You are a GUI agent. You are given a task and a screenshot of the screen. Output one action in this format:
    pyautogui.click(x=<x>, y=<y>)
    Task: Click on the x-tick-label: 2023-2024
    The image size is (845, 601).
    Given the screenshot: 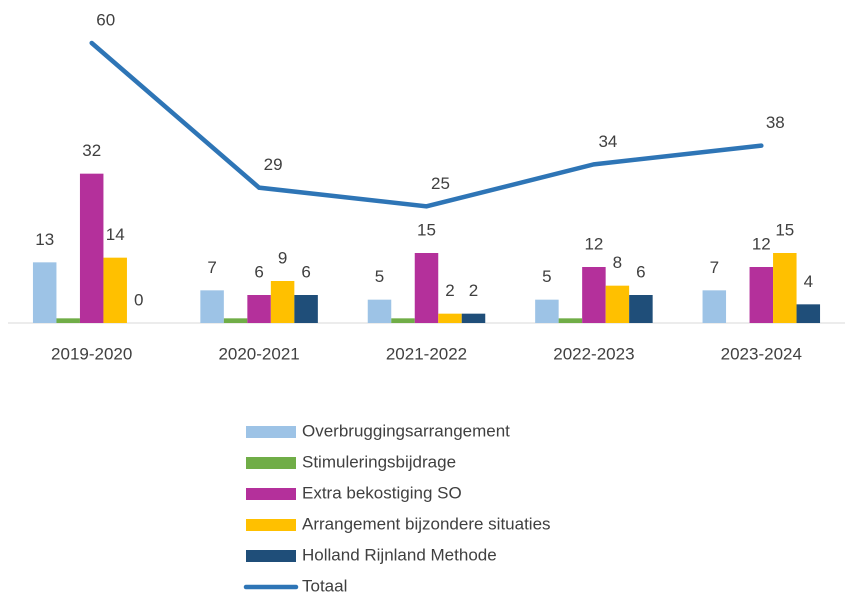 What is the action you would take?
    pyautogui.click(x=761, y=353)
    